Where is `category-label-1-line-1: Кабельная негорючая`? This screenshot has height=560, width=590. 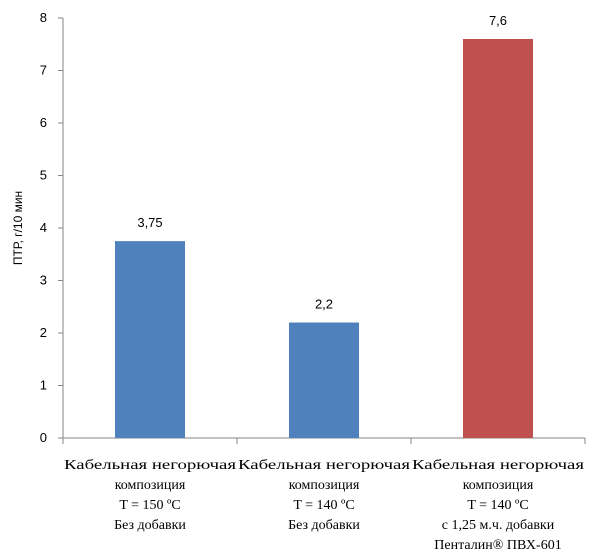
category-label-1-line-1: Кабельная негорючая is located at coordinates (150, 465).